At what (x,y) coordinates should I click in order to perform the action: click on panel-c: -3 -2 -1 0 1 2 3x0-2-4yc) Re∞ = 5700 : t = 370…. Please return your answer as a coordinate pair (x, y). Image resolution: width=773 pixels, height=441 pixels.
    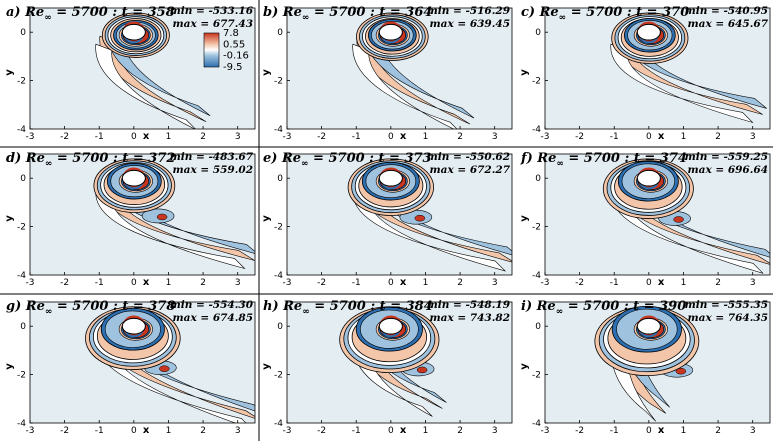
    Looking at the image, I should click on (645, 73).